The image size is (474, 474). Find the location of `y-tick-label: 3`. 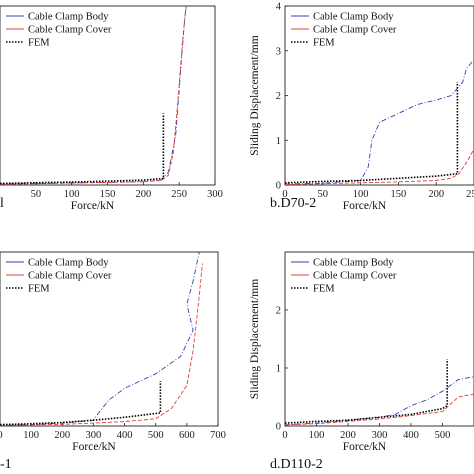

y-tick-label: 3 is located at coordinates (278, 51).